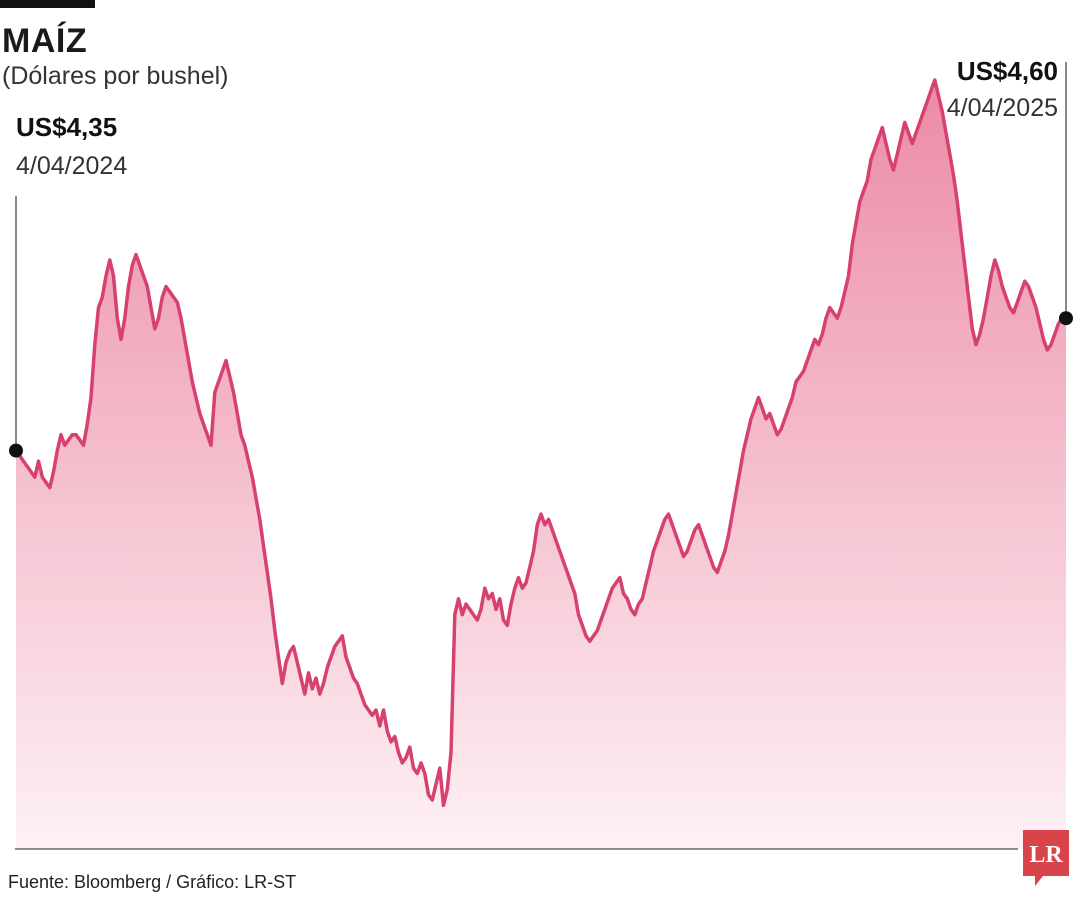 This screenshot has width=1080, height=900. Describe the element at coordinates (16, 450) in the screenshot. I see `start-marker` at that location.